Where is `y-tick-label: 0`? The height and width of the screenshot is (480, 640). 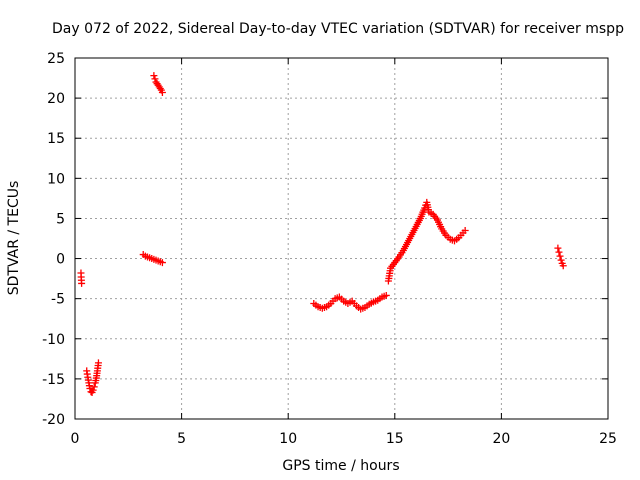 y-tick-label: 0 is located at coordinates (60, 260).